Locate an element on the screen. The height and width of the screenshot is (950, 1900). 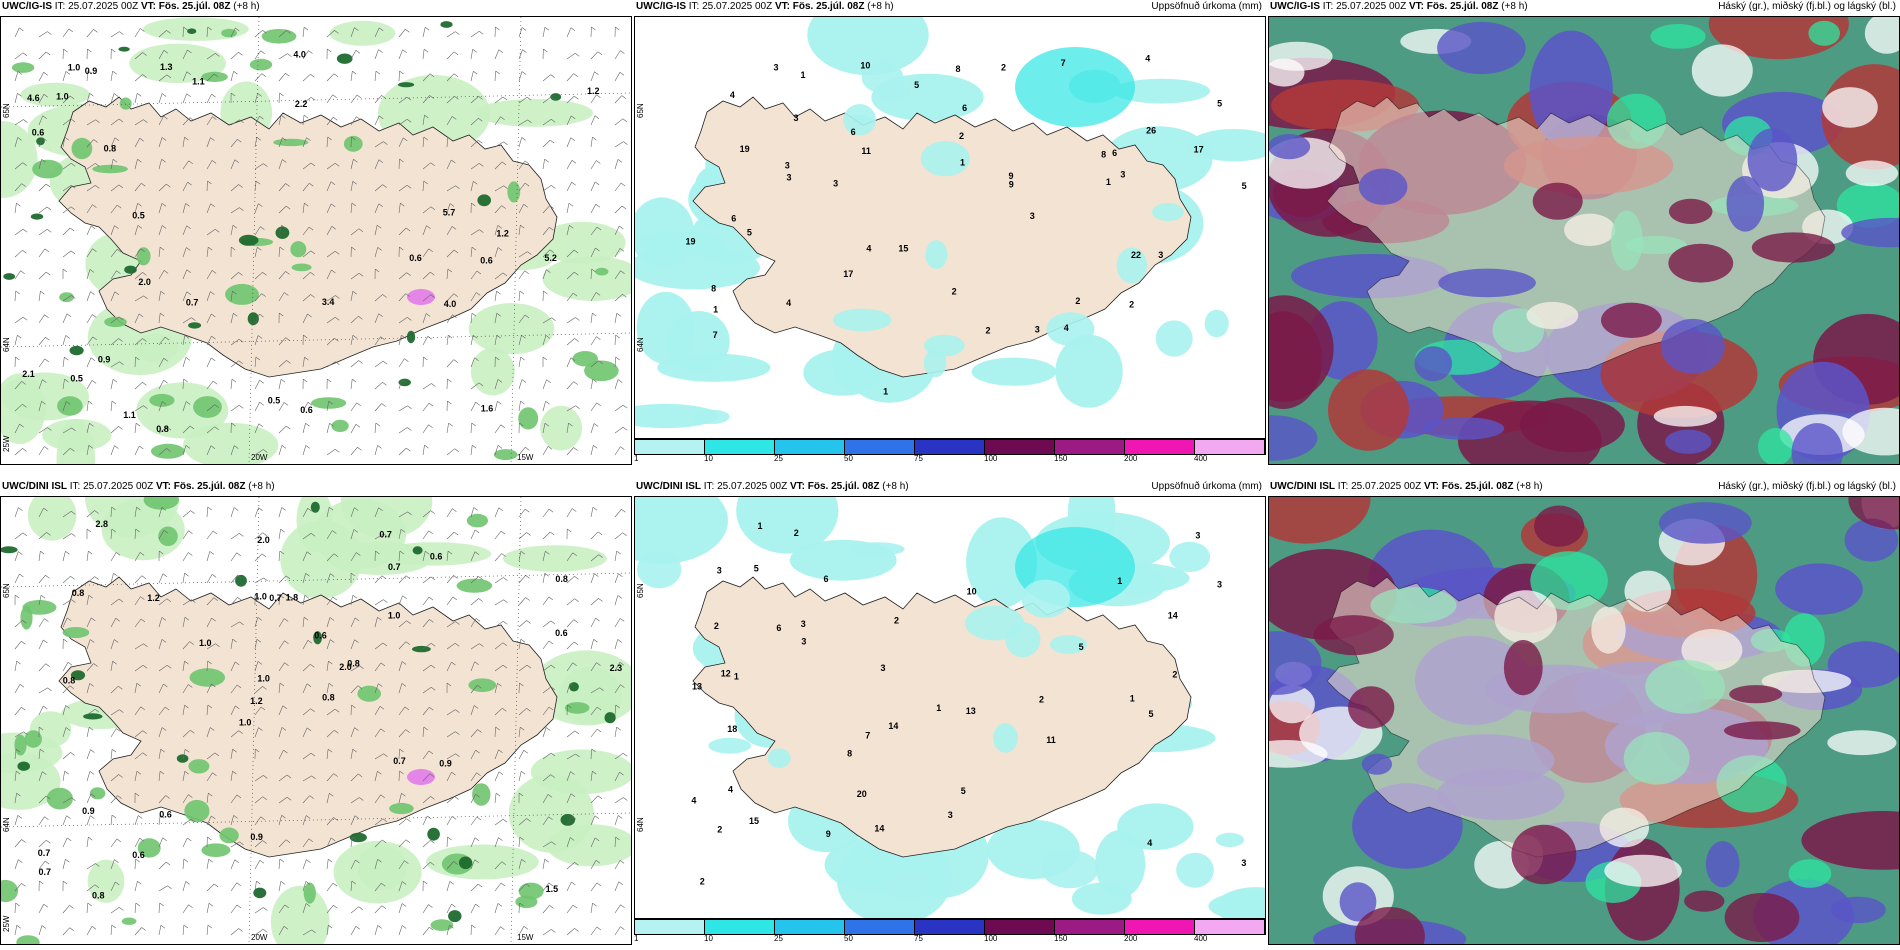
value-label: 1.8 is located at coordinates (292, 598).